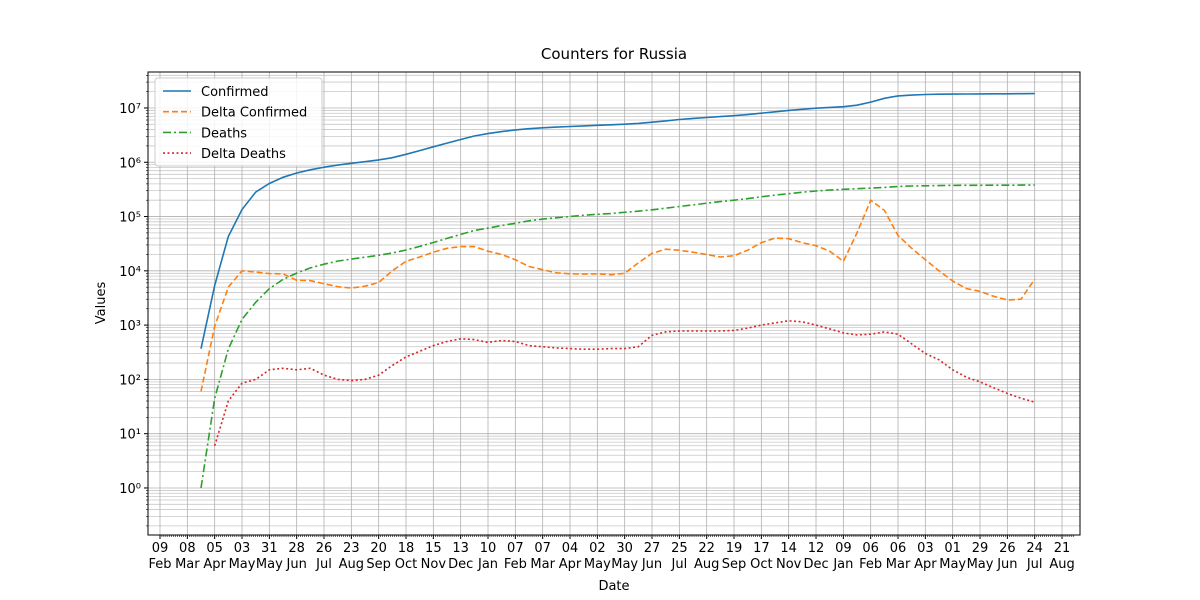 The image size is (1200, 600). What do you see at coordinates (614, 54) in the screenshot?
I see `chart-title: Counters for Russia` at bounding box center [614, 54].